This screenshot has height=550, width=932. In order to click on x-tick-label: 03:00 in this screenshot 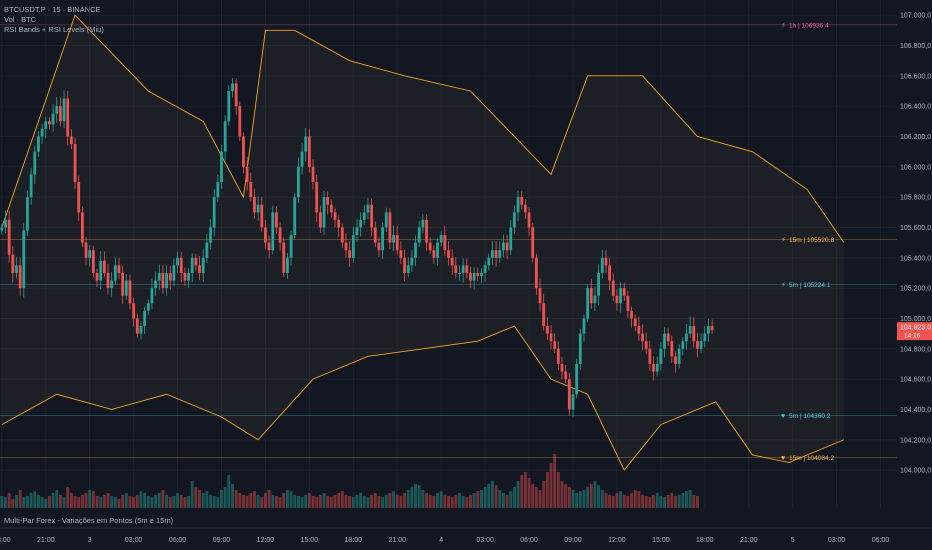, I will do `click(837, 540)`.